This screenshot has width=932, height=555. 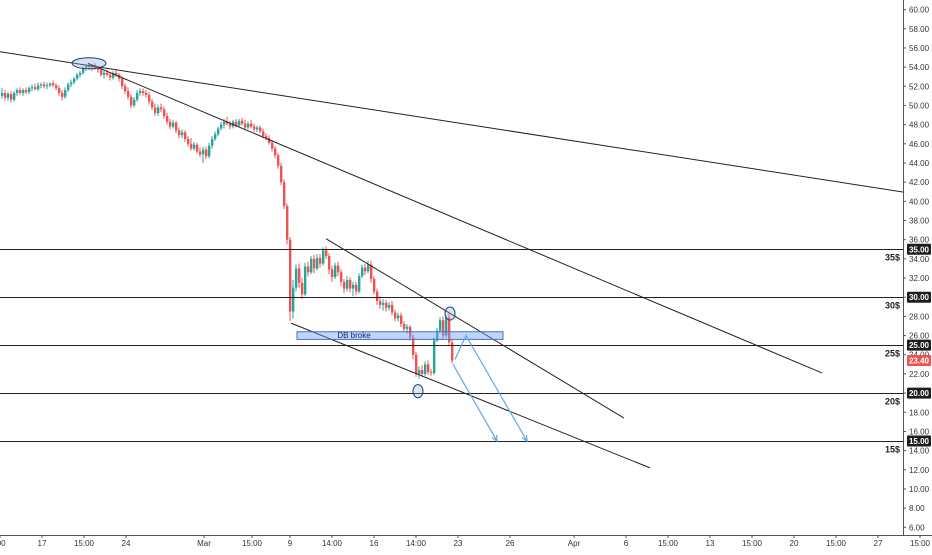 I want to click on price-tick-label: 22.00, so click(x=919, y=374).